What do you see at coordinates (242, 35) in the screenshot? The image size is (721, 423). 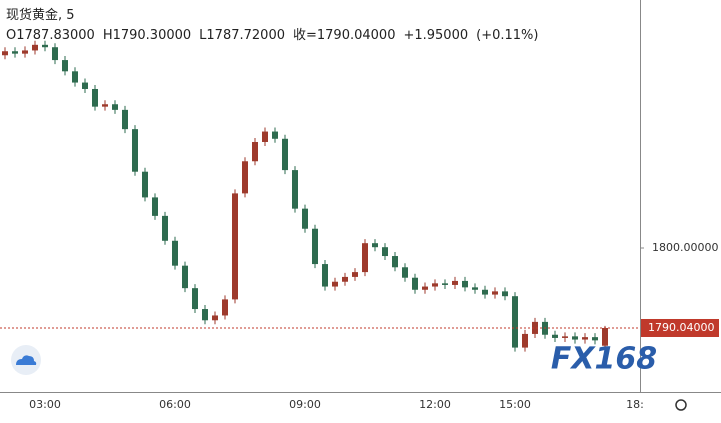 I see `low-label: L1787.72000` at bounding box center [242, 35].